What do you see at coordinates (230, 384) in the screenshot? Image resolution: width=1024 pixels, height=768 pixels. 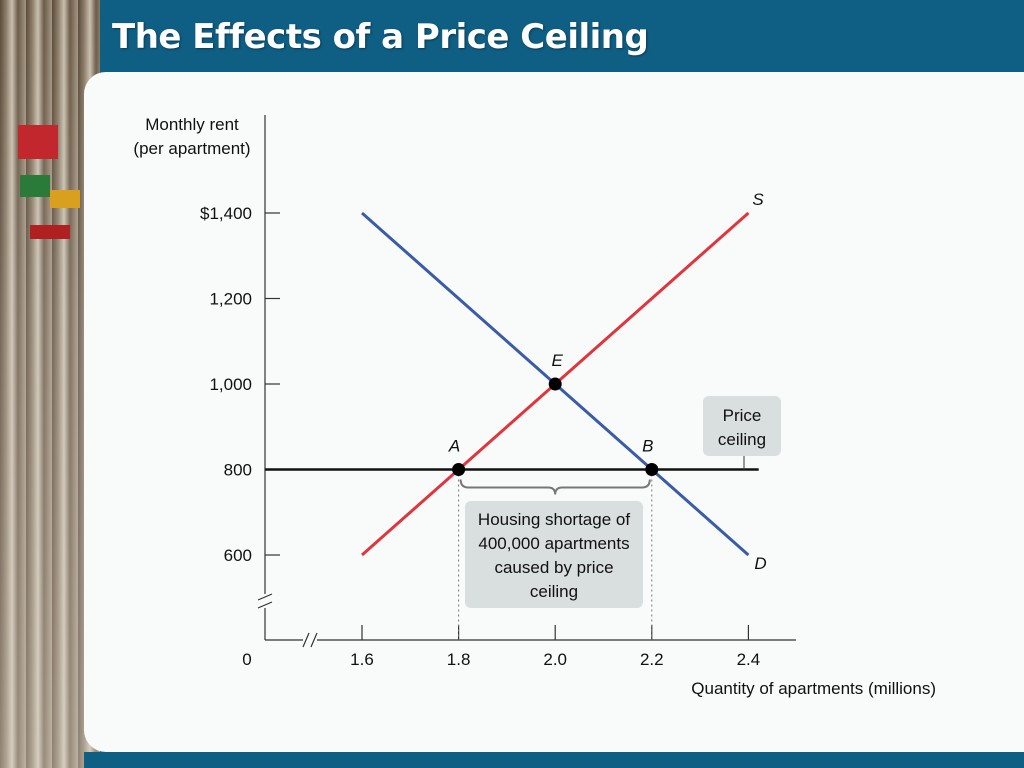 I see `y-tick-label: 1,000` at bounding box center [230, 384].